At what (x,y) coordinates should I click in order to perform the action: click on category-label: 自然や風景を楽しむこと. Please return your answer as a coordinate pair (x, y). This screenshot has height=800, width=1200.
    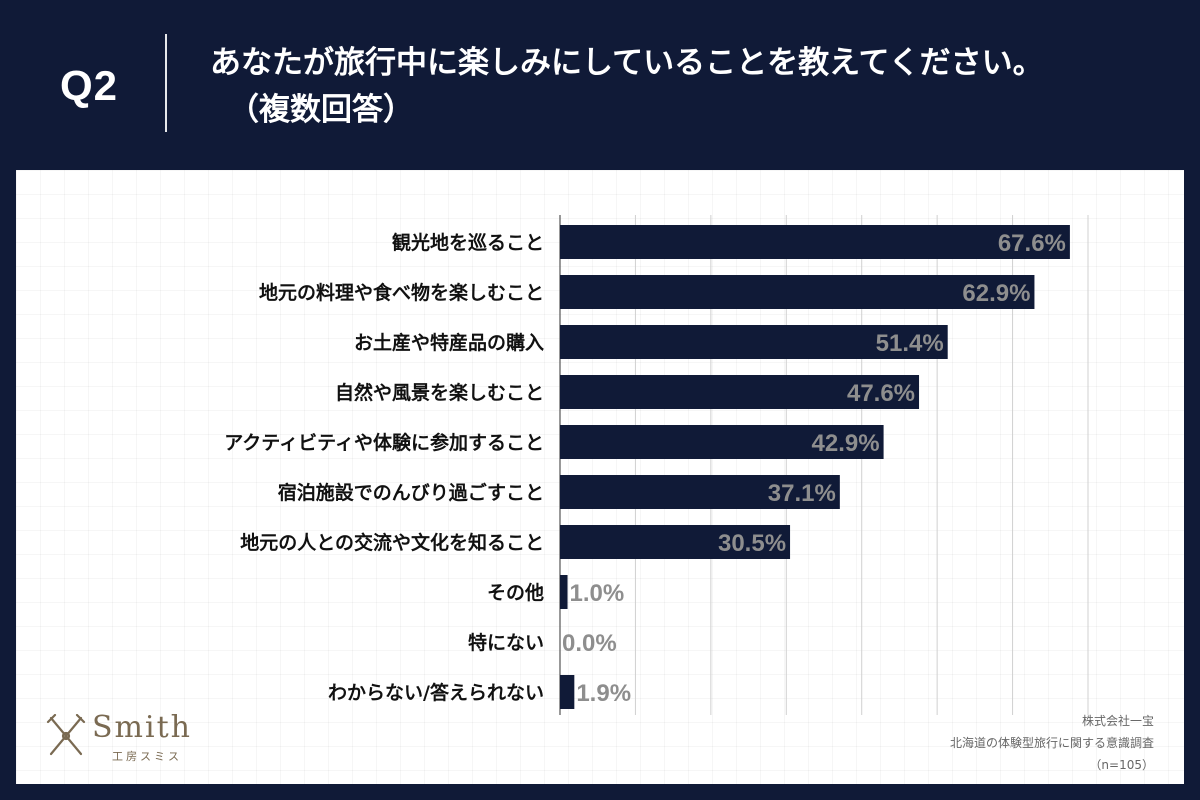
    Looking at the image, I should click on (439, 392).